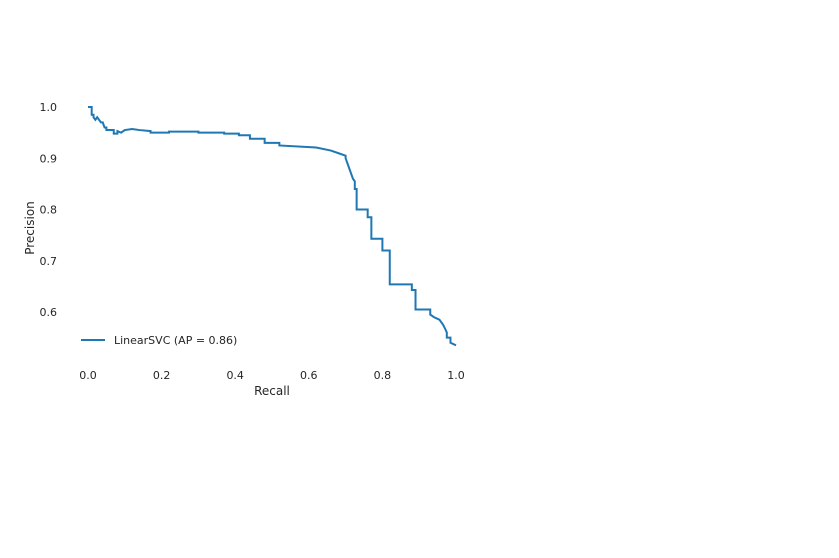  Describe the element at coordinates (272, 375) in the screenshot. I see `x-tick-labels: 0.0 0.2 0.4 0.6 0.8 1.0` at that location.